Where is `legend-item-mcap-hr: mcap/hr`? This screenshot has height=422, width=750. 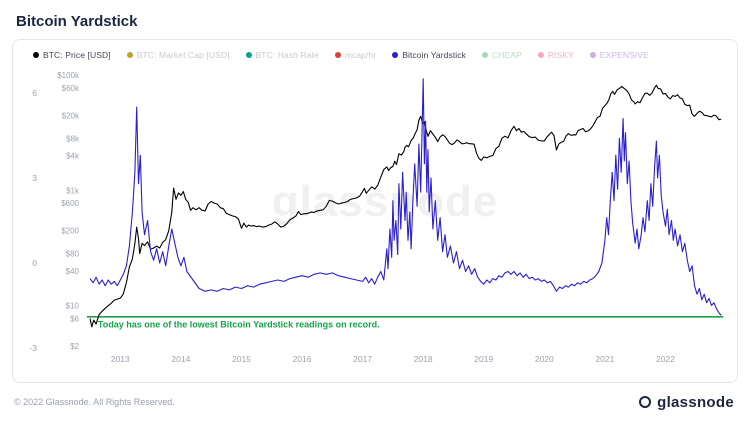
legend-item-mcap-hr: mcap/hr is located at coordinates (355, 55).